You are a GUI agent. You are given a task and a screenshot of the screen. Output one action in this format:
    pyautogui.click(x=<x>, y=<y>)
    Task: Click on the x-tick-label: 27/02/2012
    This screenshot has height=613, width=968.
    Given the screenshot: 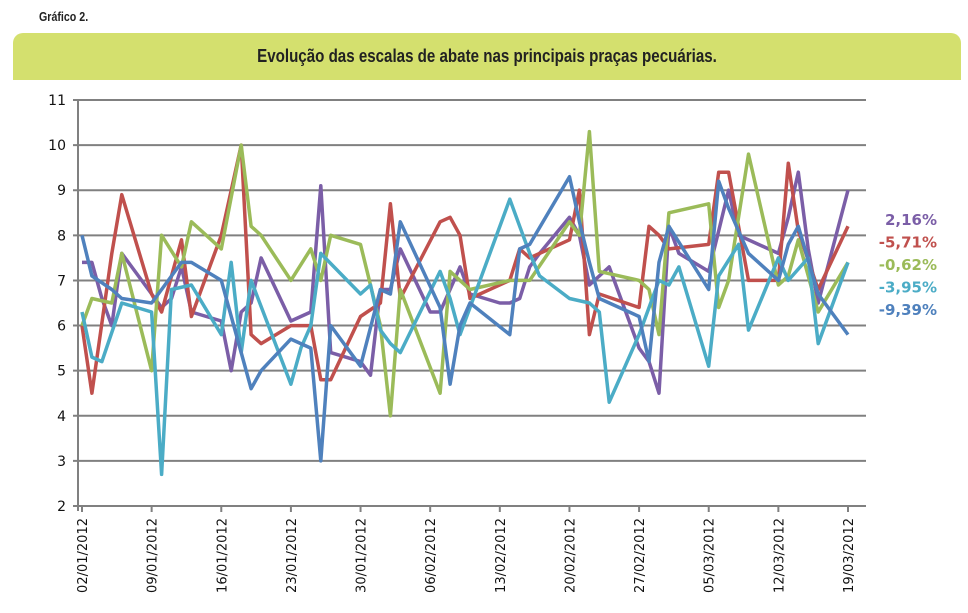 What is the action you would take?
    pyautogui.click(x=640, y=555)
    